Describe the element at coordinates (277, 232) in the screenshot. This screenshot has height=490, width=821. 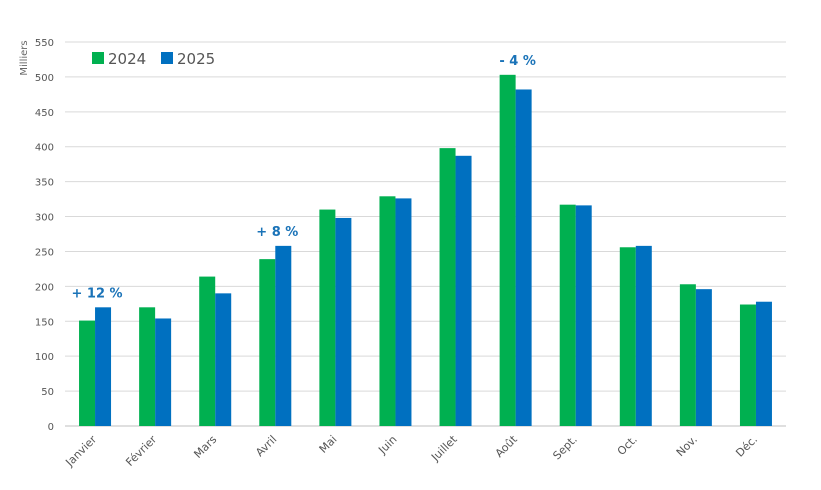
I see `annotation-label: + 8 %` at that location.